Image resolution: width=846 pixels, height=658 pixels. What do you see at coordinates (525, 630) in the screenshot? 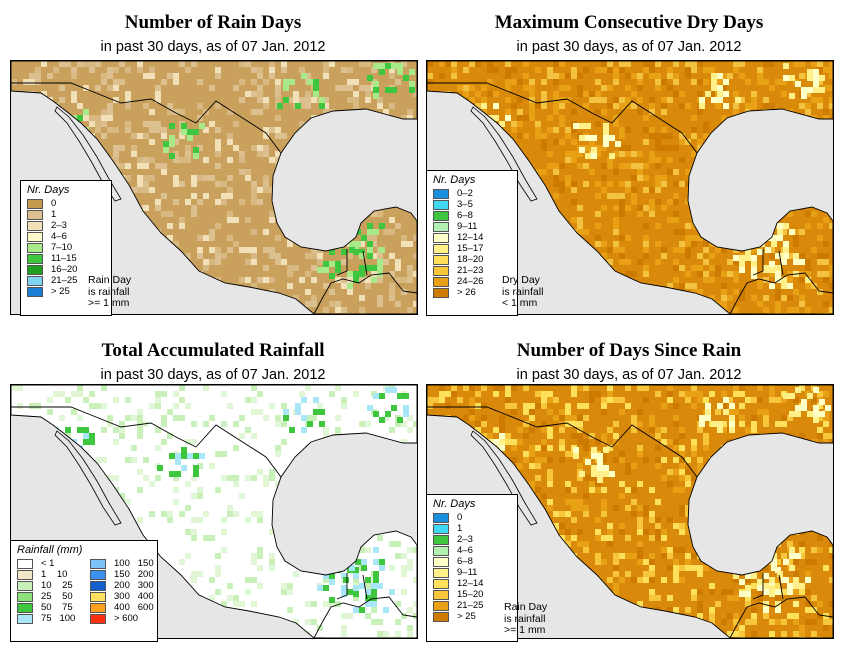
I see `note-line: >= 1 mm` at bounding box center [525, 630].